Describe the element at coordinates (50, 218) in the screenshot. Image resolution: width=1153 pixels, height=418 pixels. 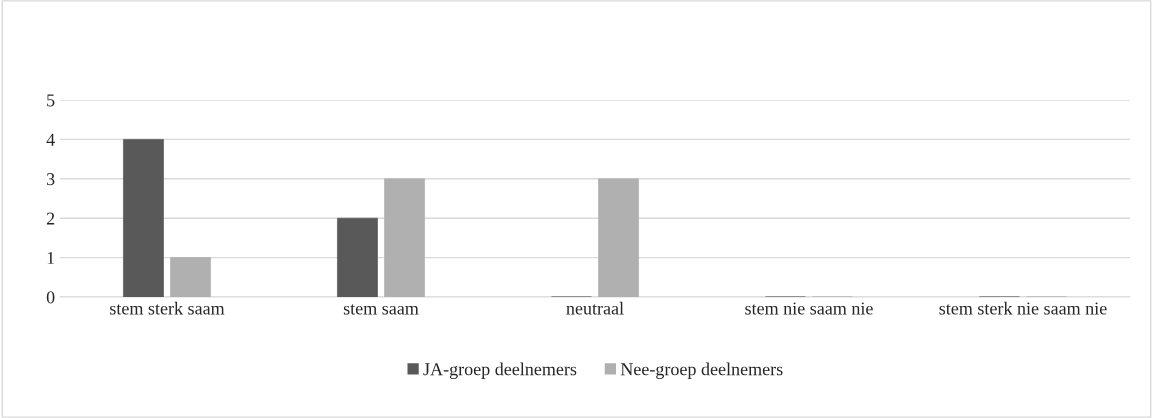
I see `y-tick-label: 2` at that location.